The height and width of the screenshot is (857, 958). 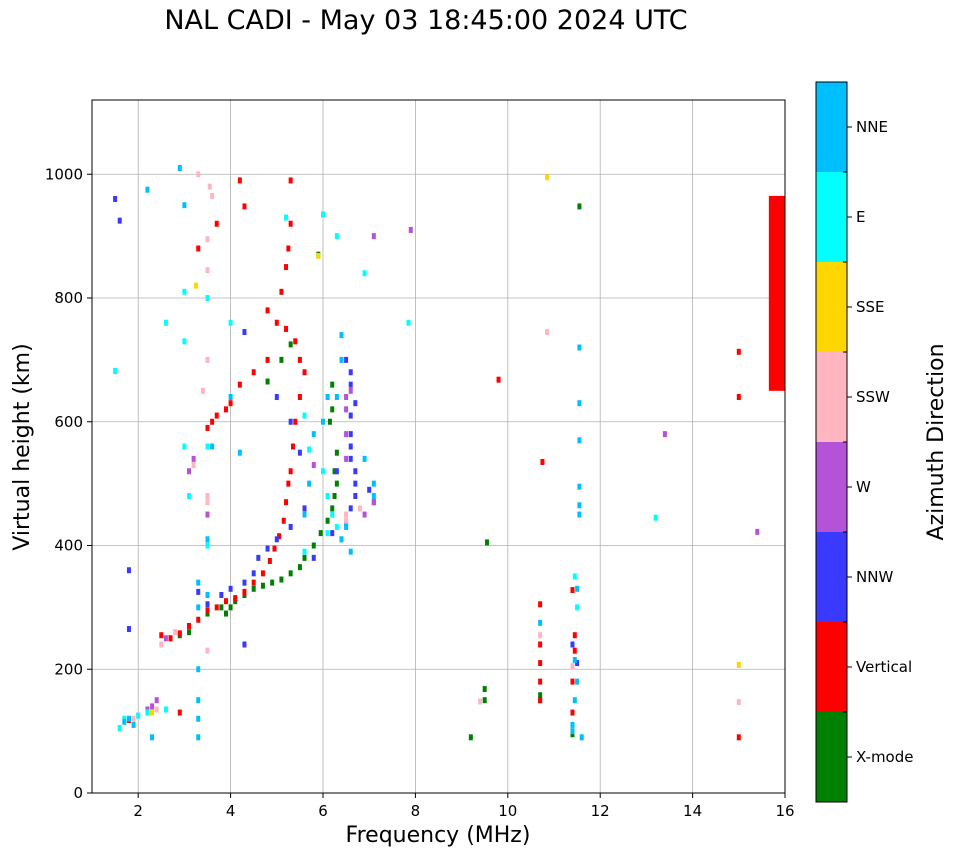 I want to click on x-tick-label: 12, so click(x=600, y=811).